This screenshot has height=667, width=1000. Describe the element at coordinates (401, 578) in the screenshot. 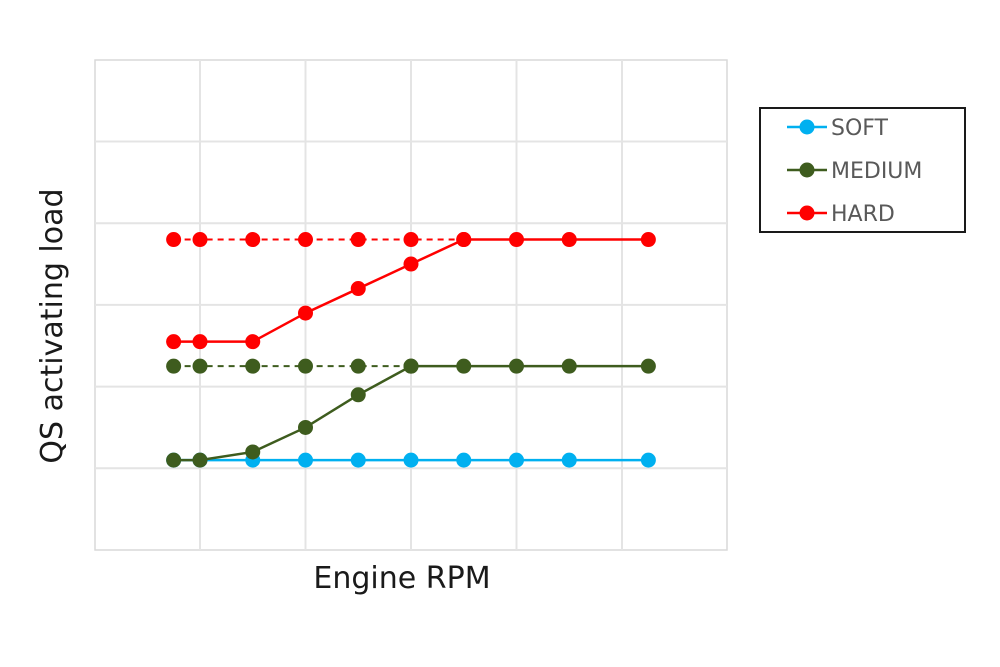

I see `x-axis-title: Engine RPM` at that location.